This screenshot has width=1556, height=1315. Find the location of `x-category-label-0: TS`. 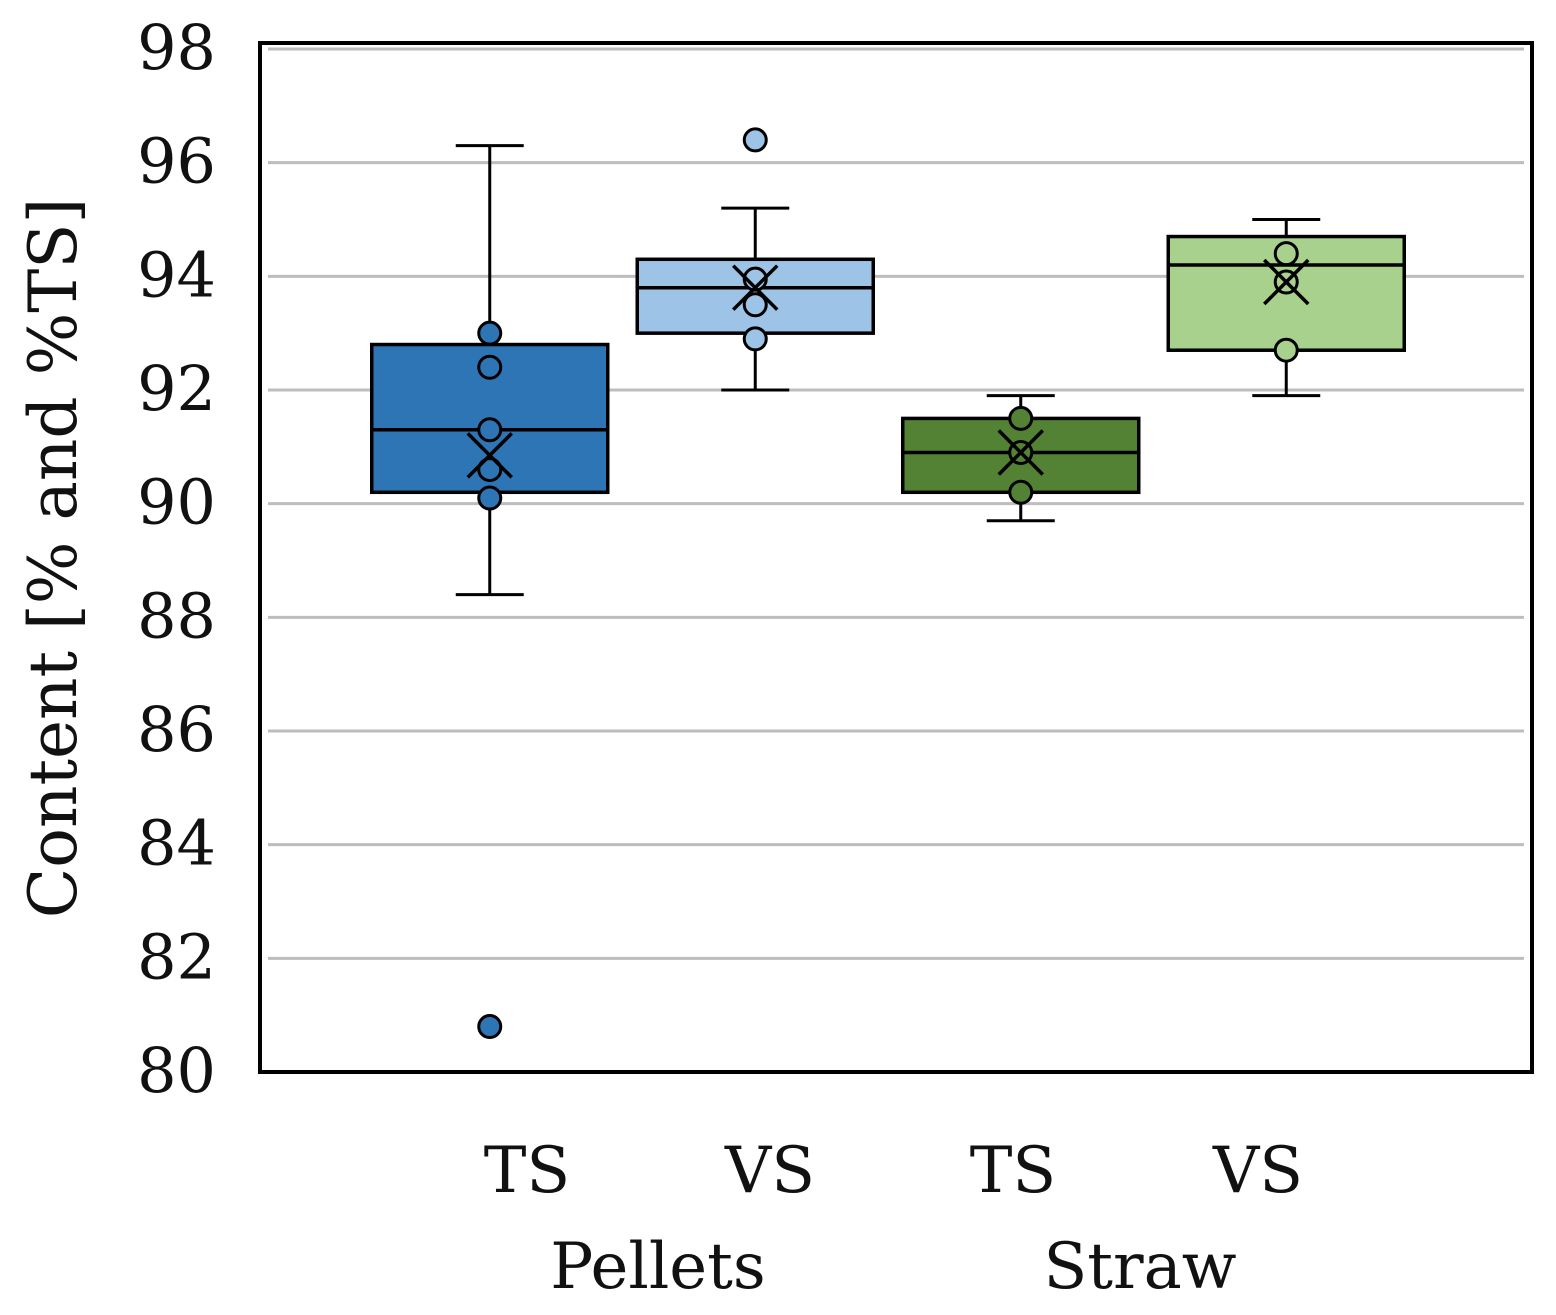

x-category-label-0: TS is located at coordinates (527, 1171).